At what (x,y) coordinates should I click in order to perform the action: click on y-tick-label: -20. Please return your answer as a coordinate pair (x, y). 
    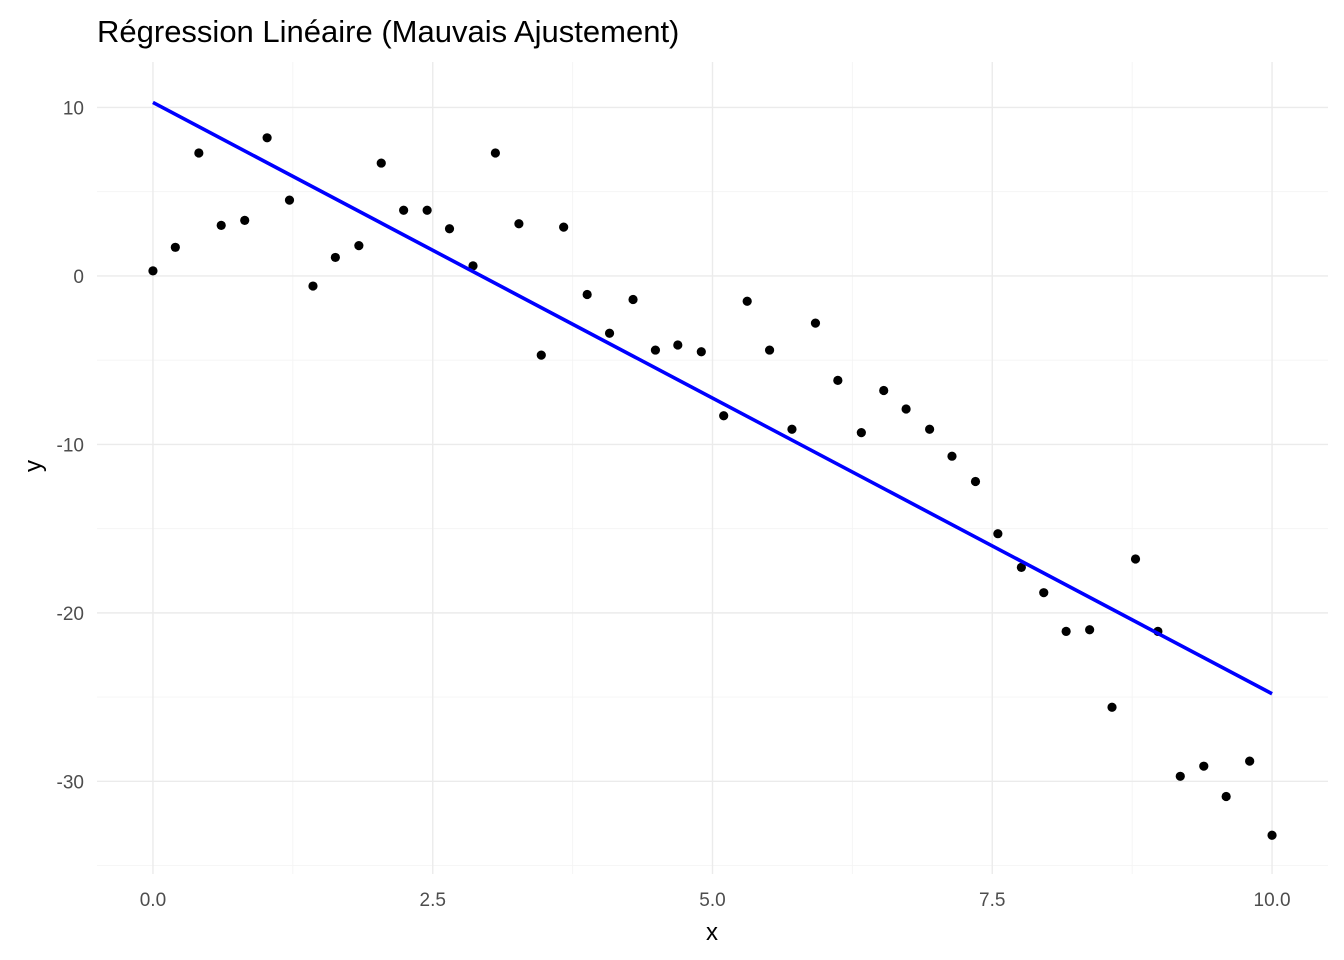
    Looking at the image, I should click on (70, 614).